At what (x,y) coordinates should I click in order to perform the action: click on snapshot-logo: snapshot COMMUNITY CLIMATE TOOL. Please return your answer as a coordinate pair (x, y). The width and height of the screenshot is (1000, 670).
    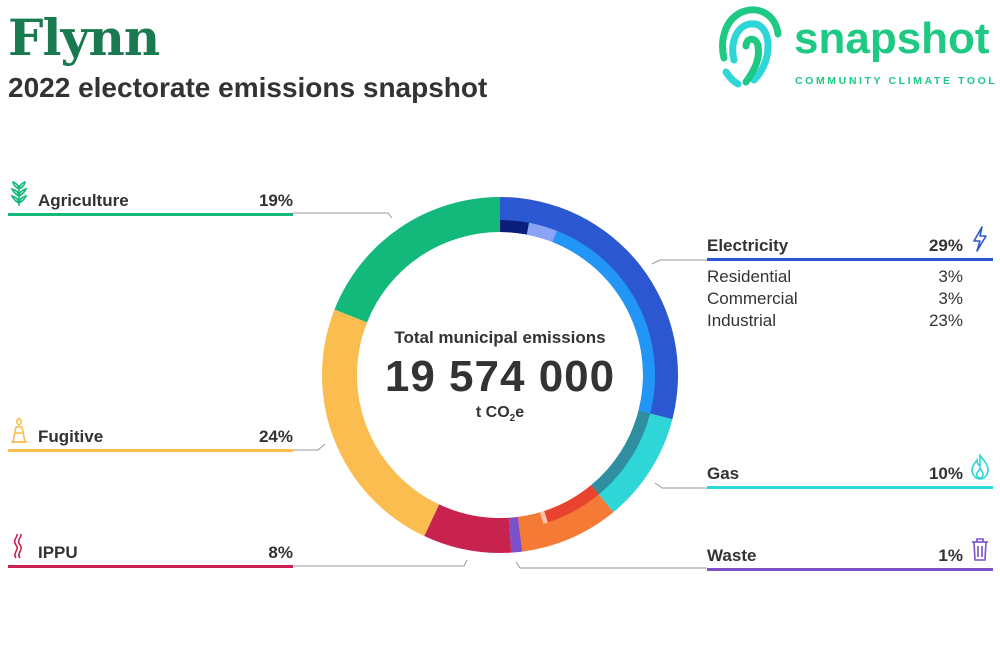
    Looking at the image, I should click on (858, 47).